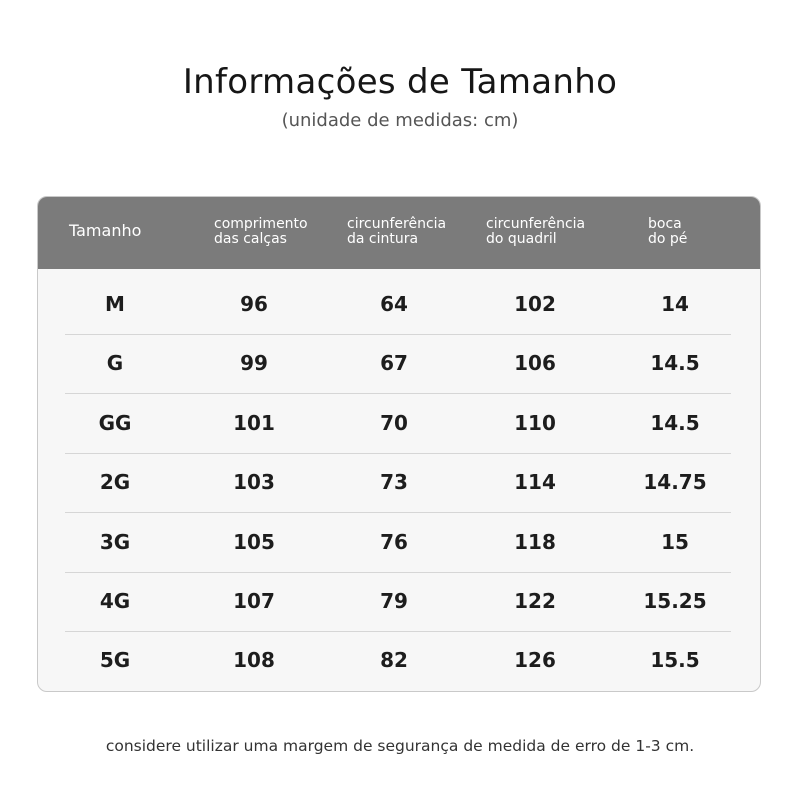 The height and width of the screenshot is (800, 800). I want to click on table-row: 4G 107 79 122 15.25, so click(399, 601).